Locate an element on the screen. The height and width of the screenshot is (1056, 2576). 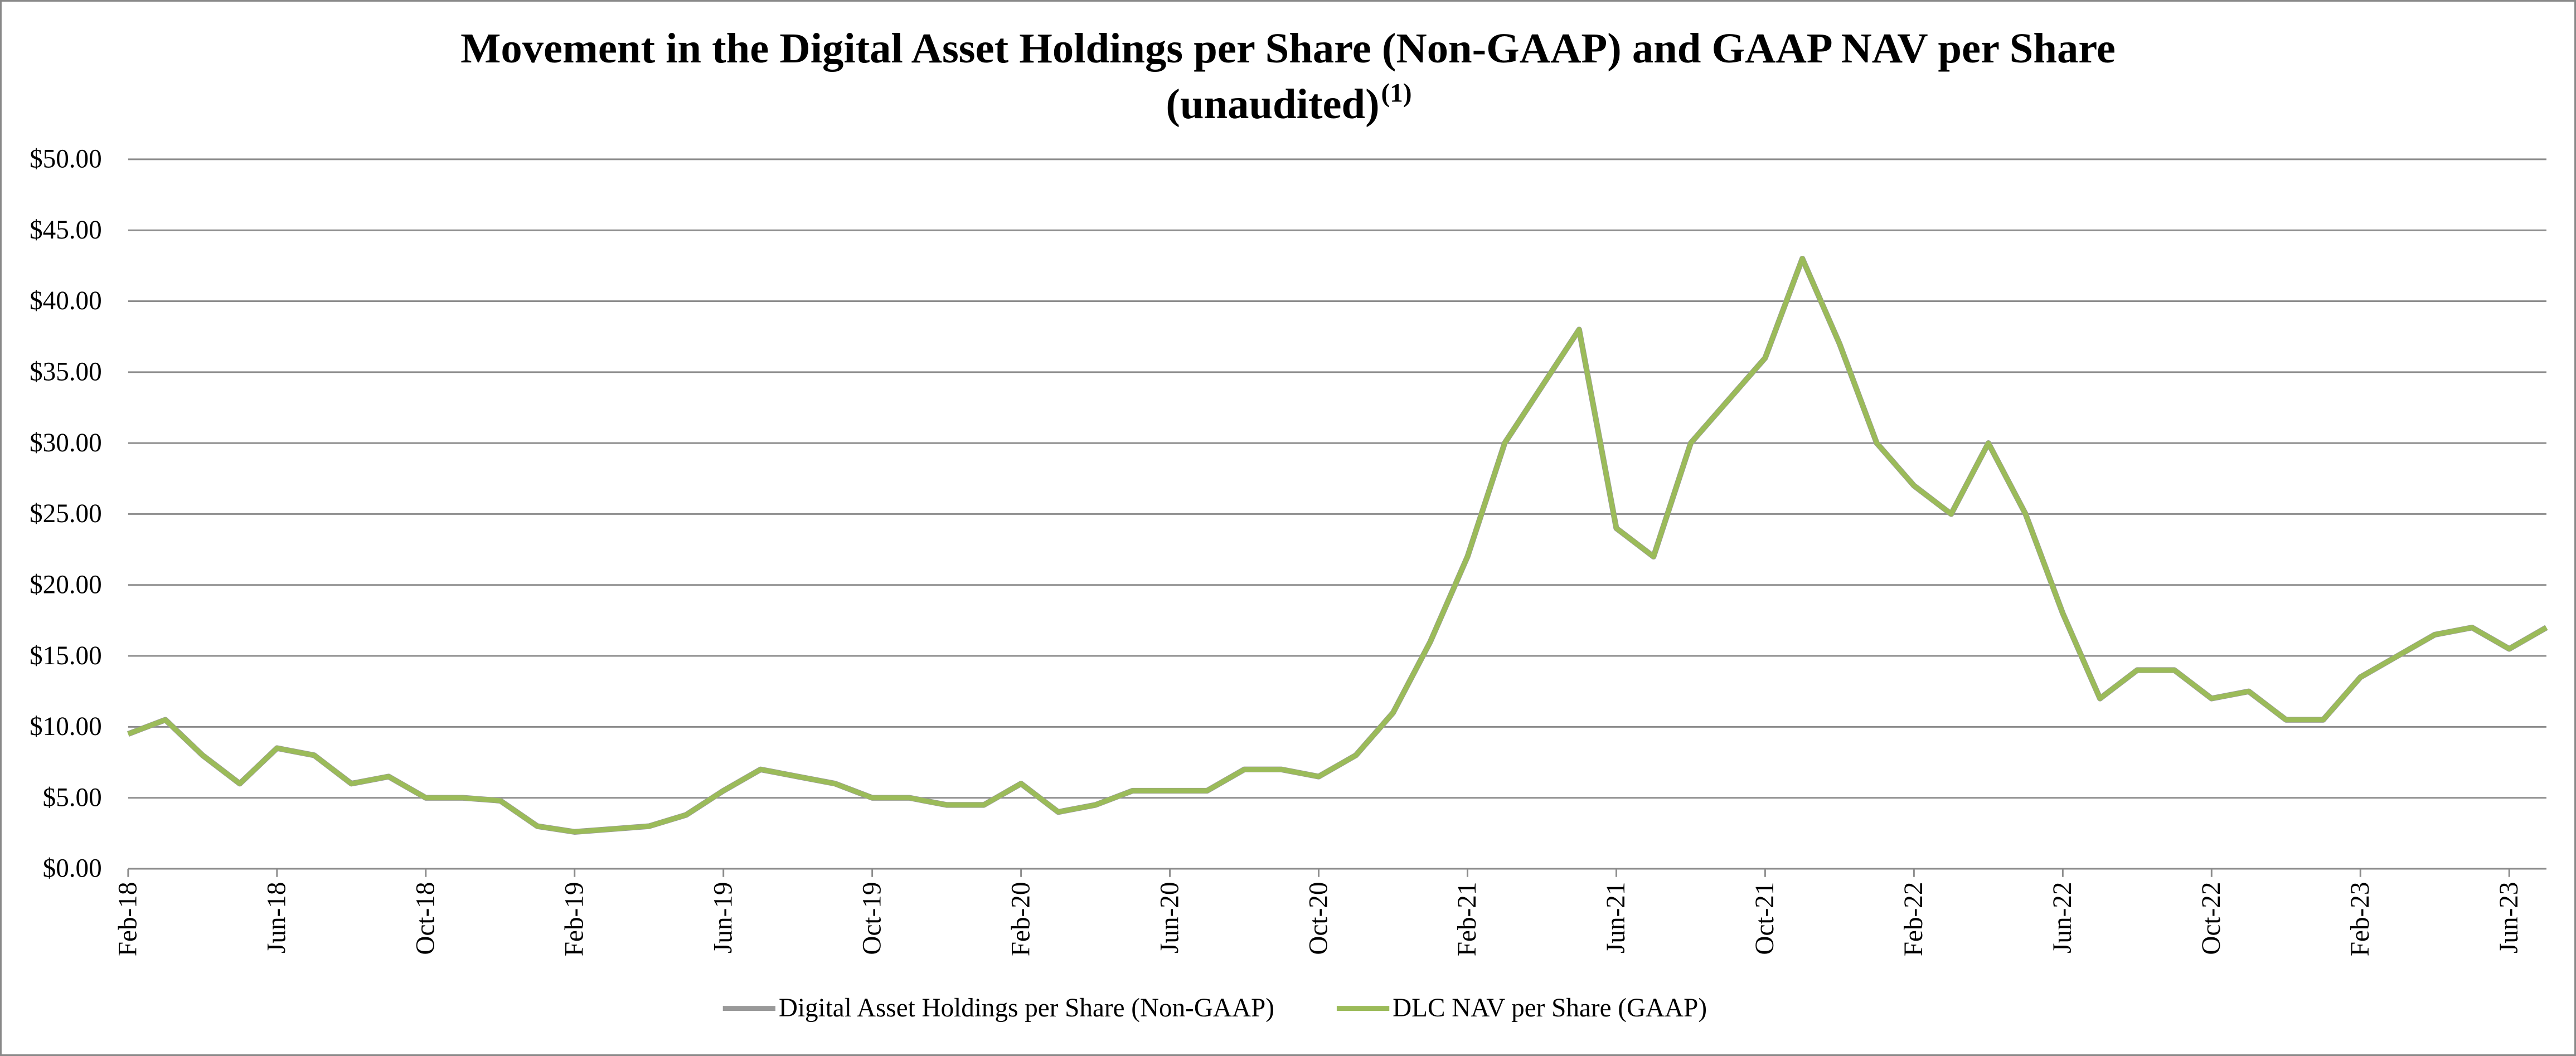
y-tick-label: $25.00 is located at coordinates (66, 513).